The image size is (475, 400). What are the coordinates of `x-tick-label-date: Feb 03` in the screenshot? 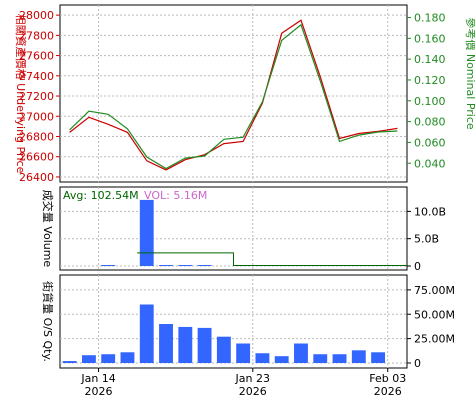 It's located at (387, 378).